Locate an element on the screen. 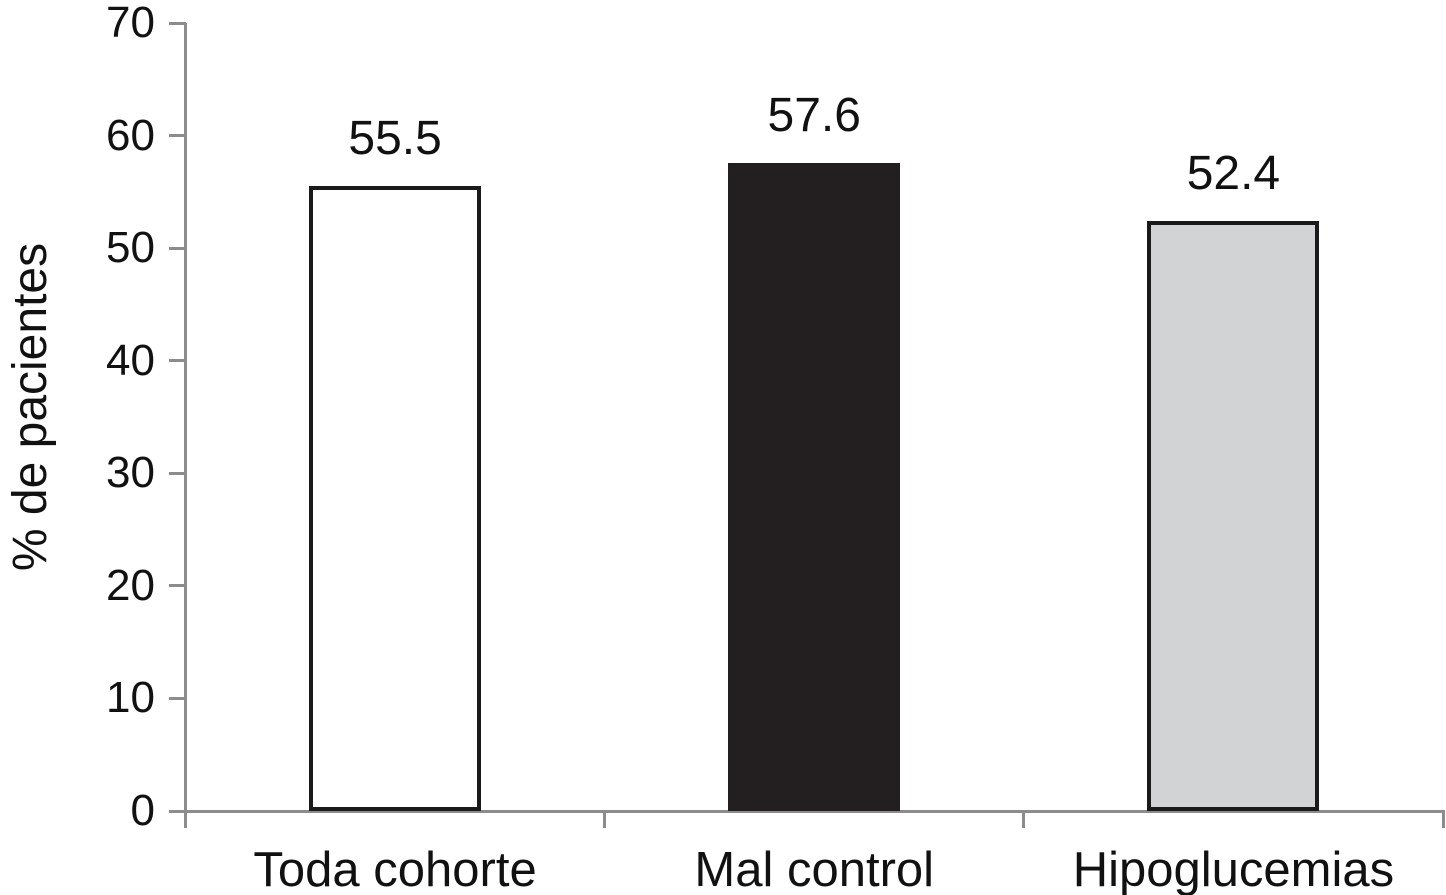 Image resolution: width=1446 pixels, height=895 pixels. bar-value-label: 55.5 is located at coordinates (395, 139).